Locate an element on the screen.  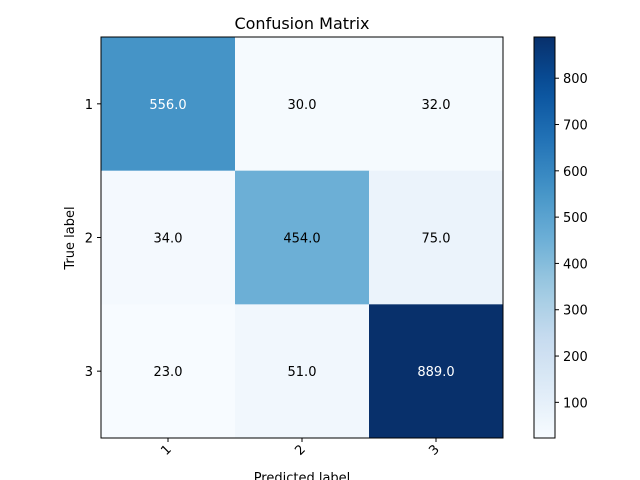
colorbar-tick-label: 100 is located at coordinates (575, 403).